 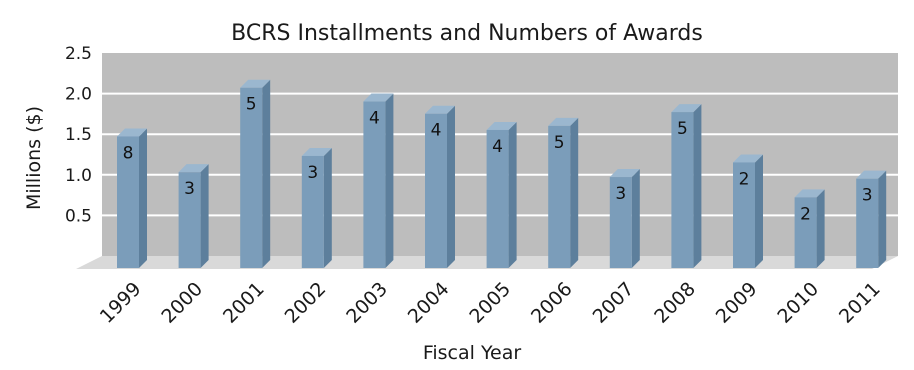 I want to click on x-tick-label: 2010, so click(x=798, y=303).